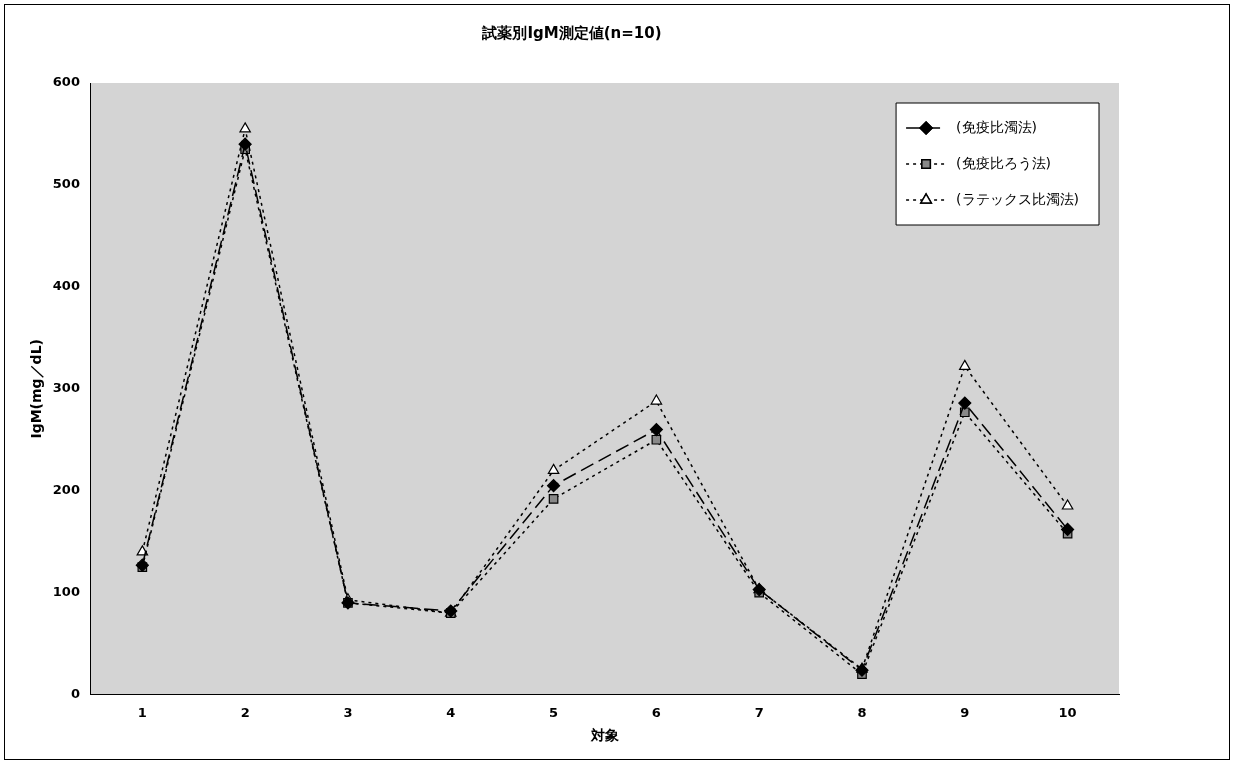 This screenshot has height=768, width=1238. Describe the element at coordinates (997, 126) in the screenshot. I see `legend-label: (免疫比濁法)` at that location.